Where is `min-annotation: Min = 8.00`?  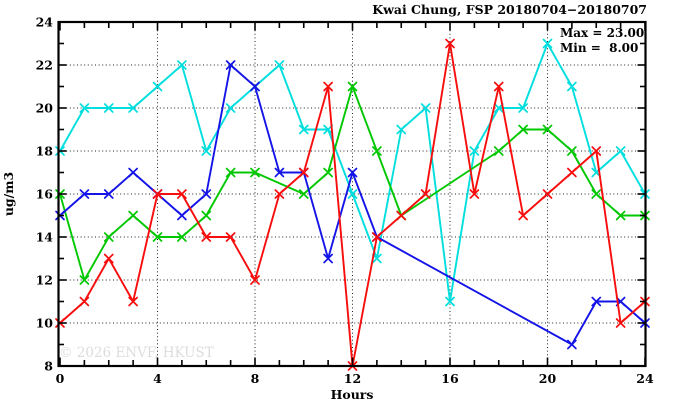 min-annotation: Min = 8.00 is located at coordinates (599, 48).